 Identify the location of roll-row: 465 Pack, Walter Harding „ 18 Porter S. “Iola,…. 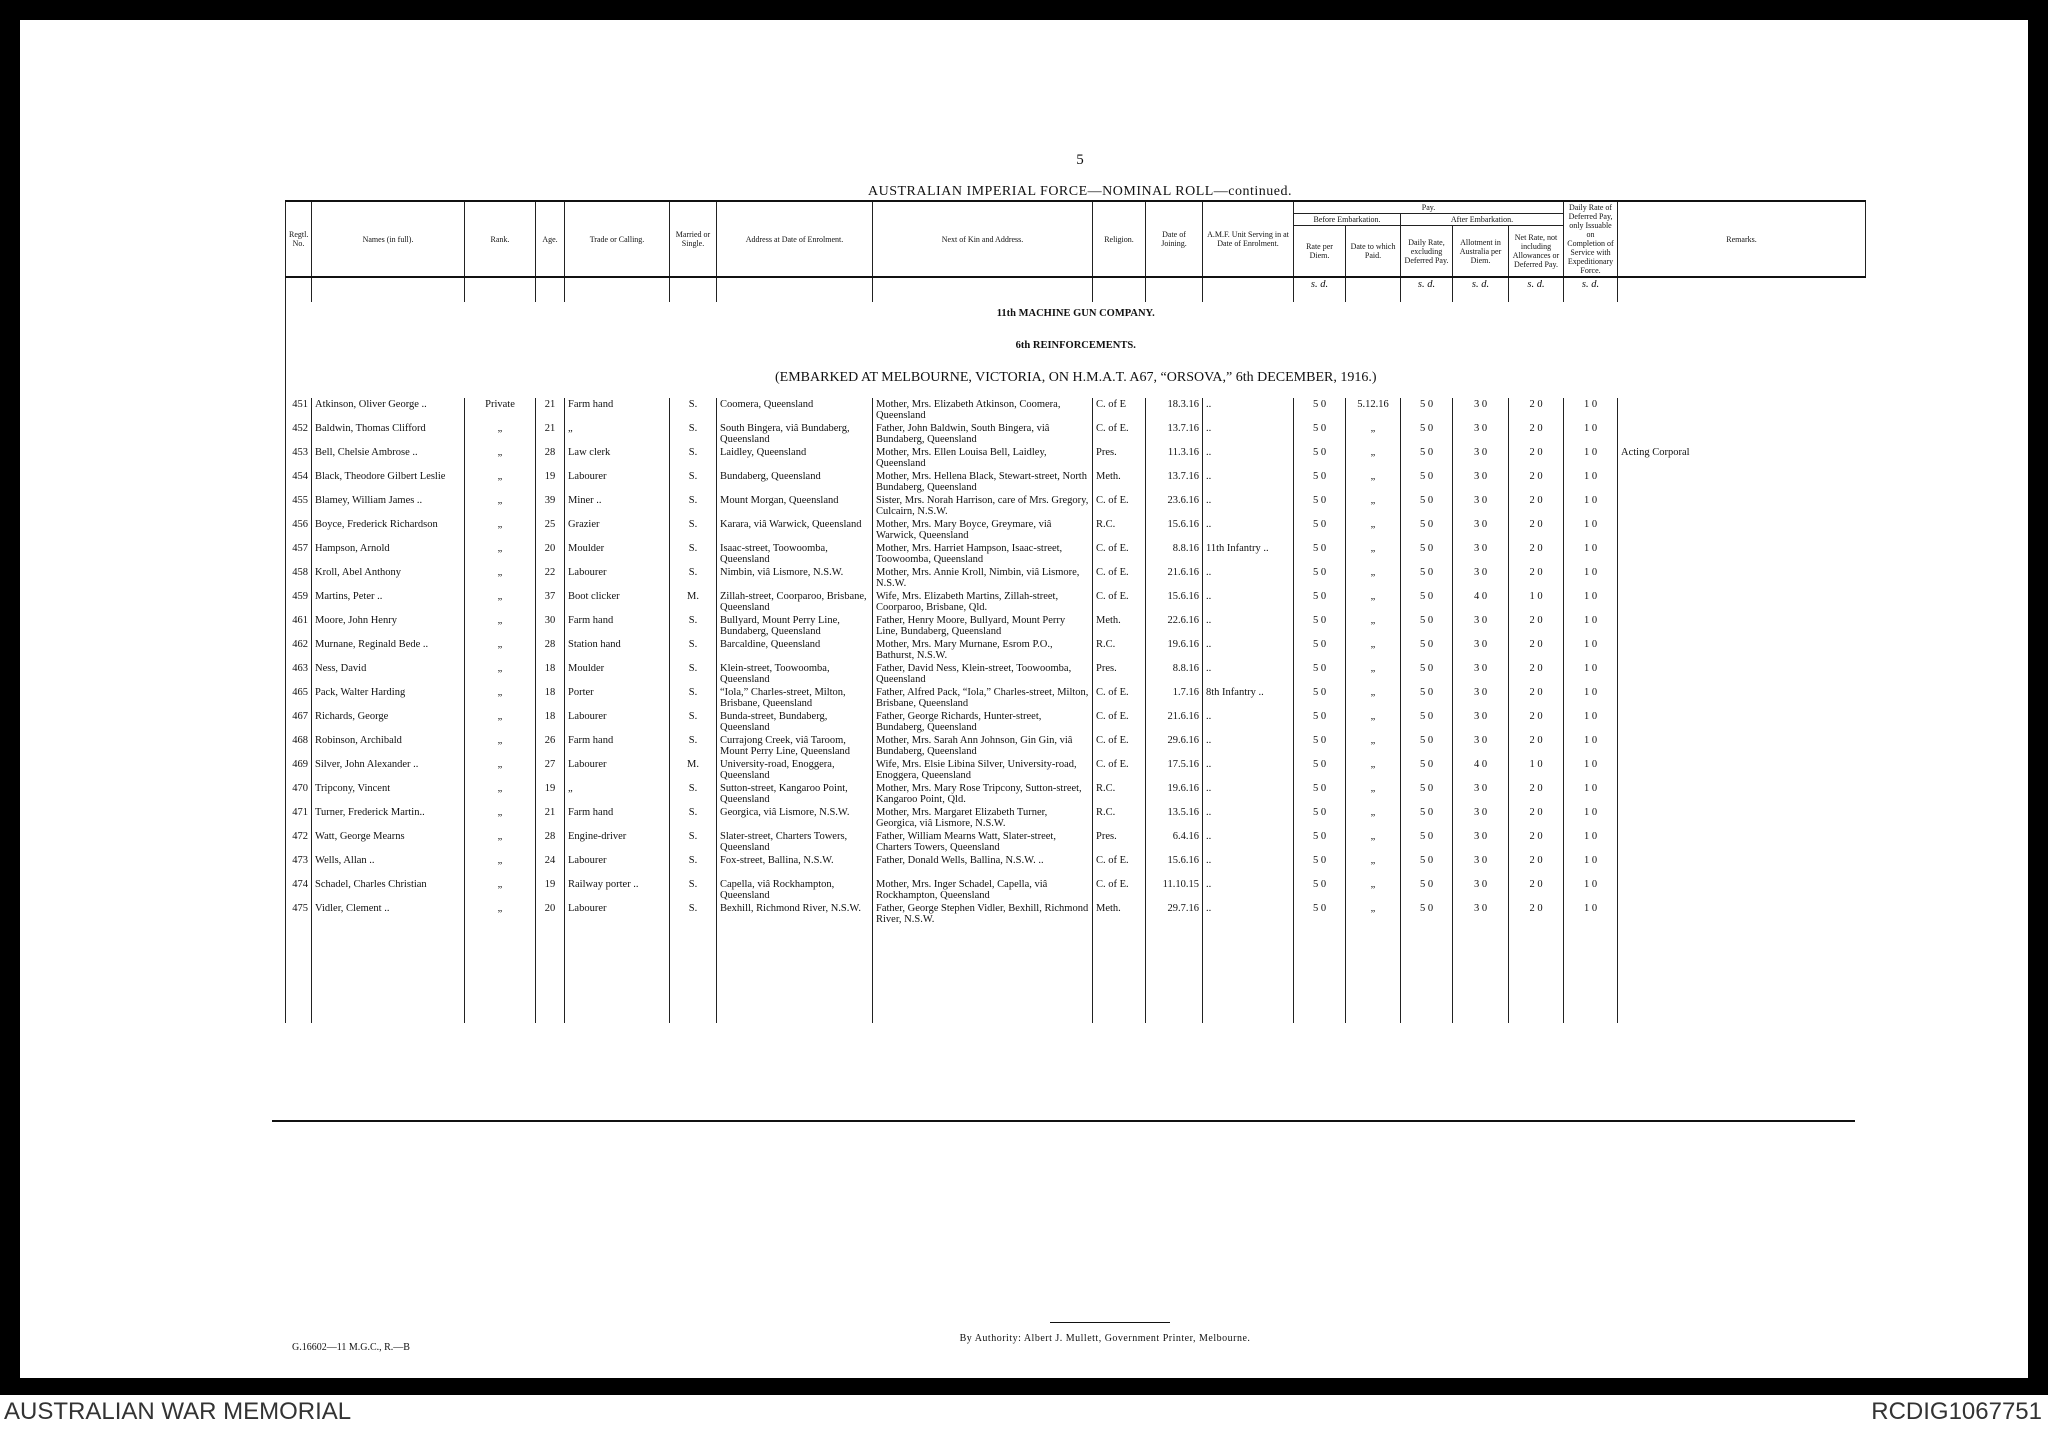
(1075, 698).